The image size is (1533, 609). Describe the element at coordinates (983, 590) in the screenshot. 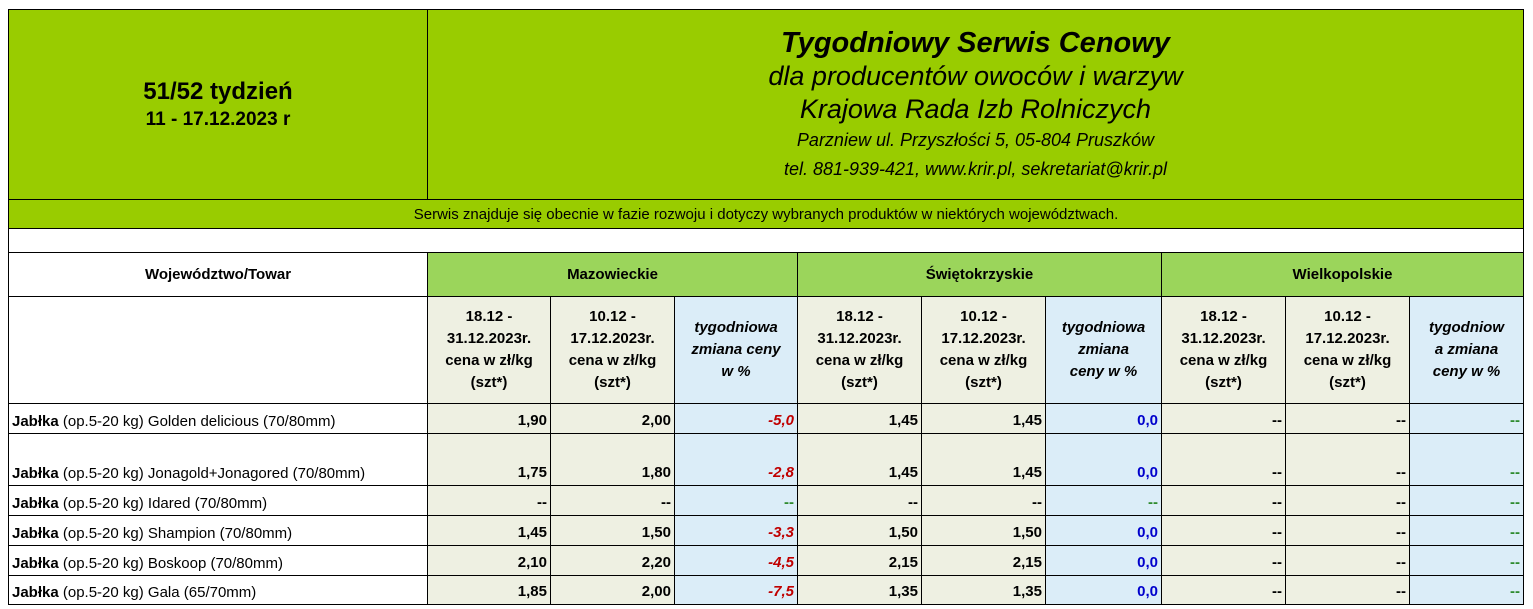

I see `price-cell: 1,35` at that location.